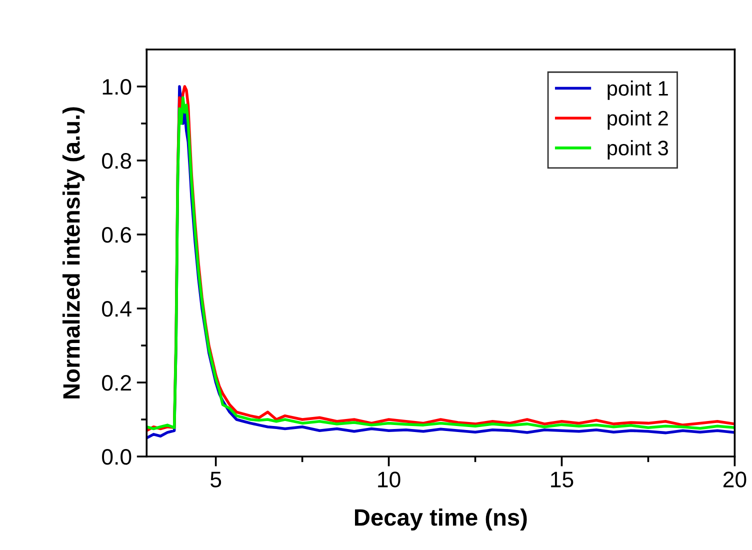 This screenshot has height=550, width=752. What do you see at coordinates (734, 480) in the screenshot?
I see `x-tick-label: 20` at bounding box center [734, 480].